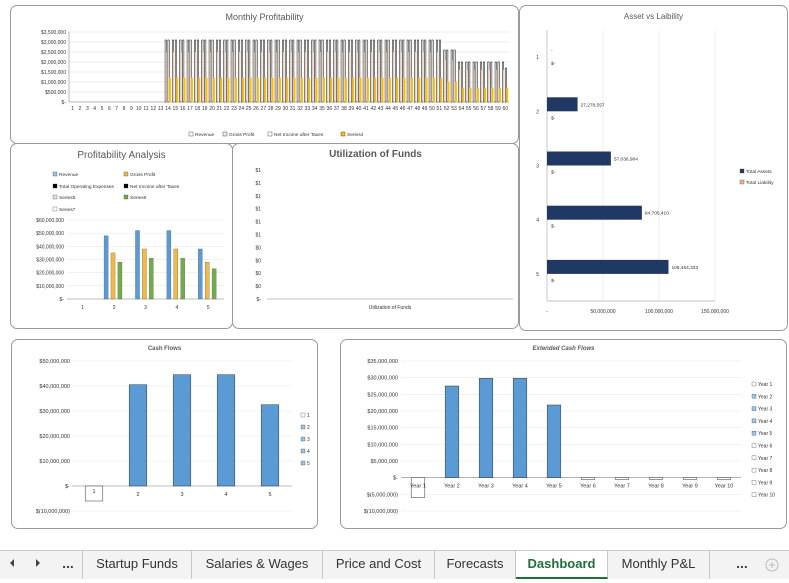 The height and width of the screenshot is (583, 789). What do you see at coordinates (537, 275) in the screenshot?
I see `y-tick-label: 5` at bounding box center [537, 275].